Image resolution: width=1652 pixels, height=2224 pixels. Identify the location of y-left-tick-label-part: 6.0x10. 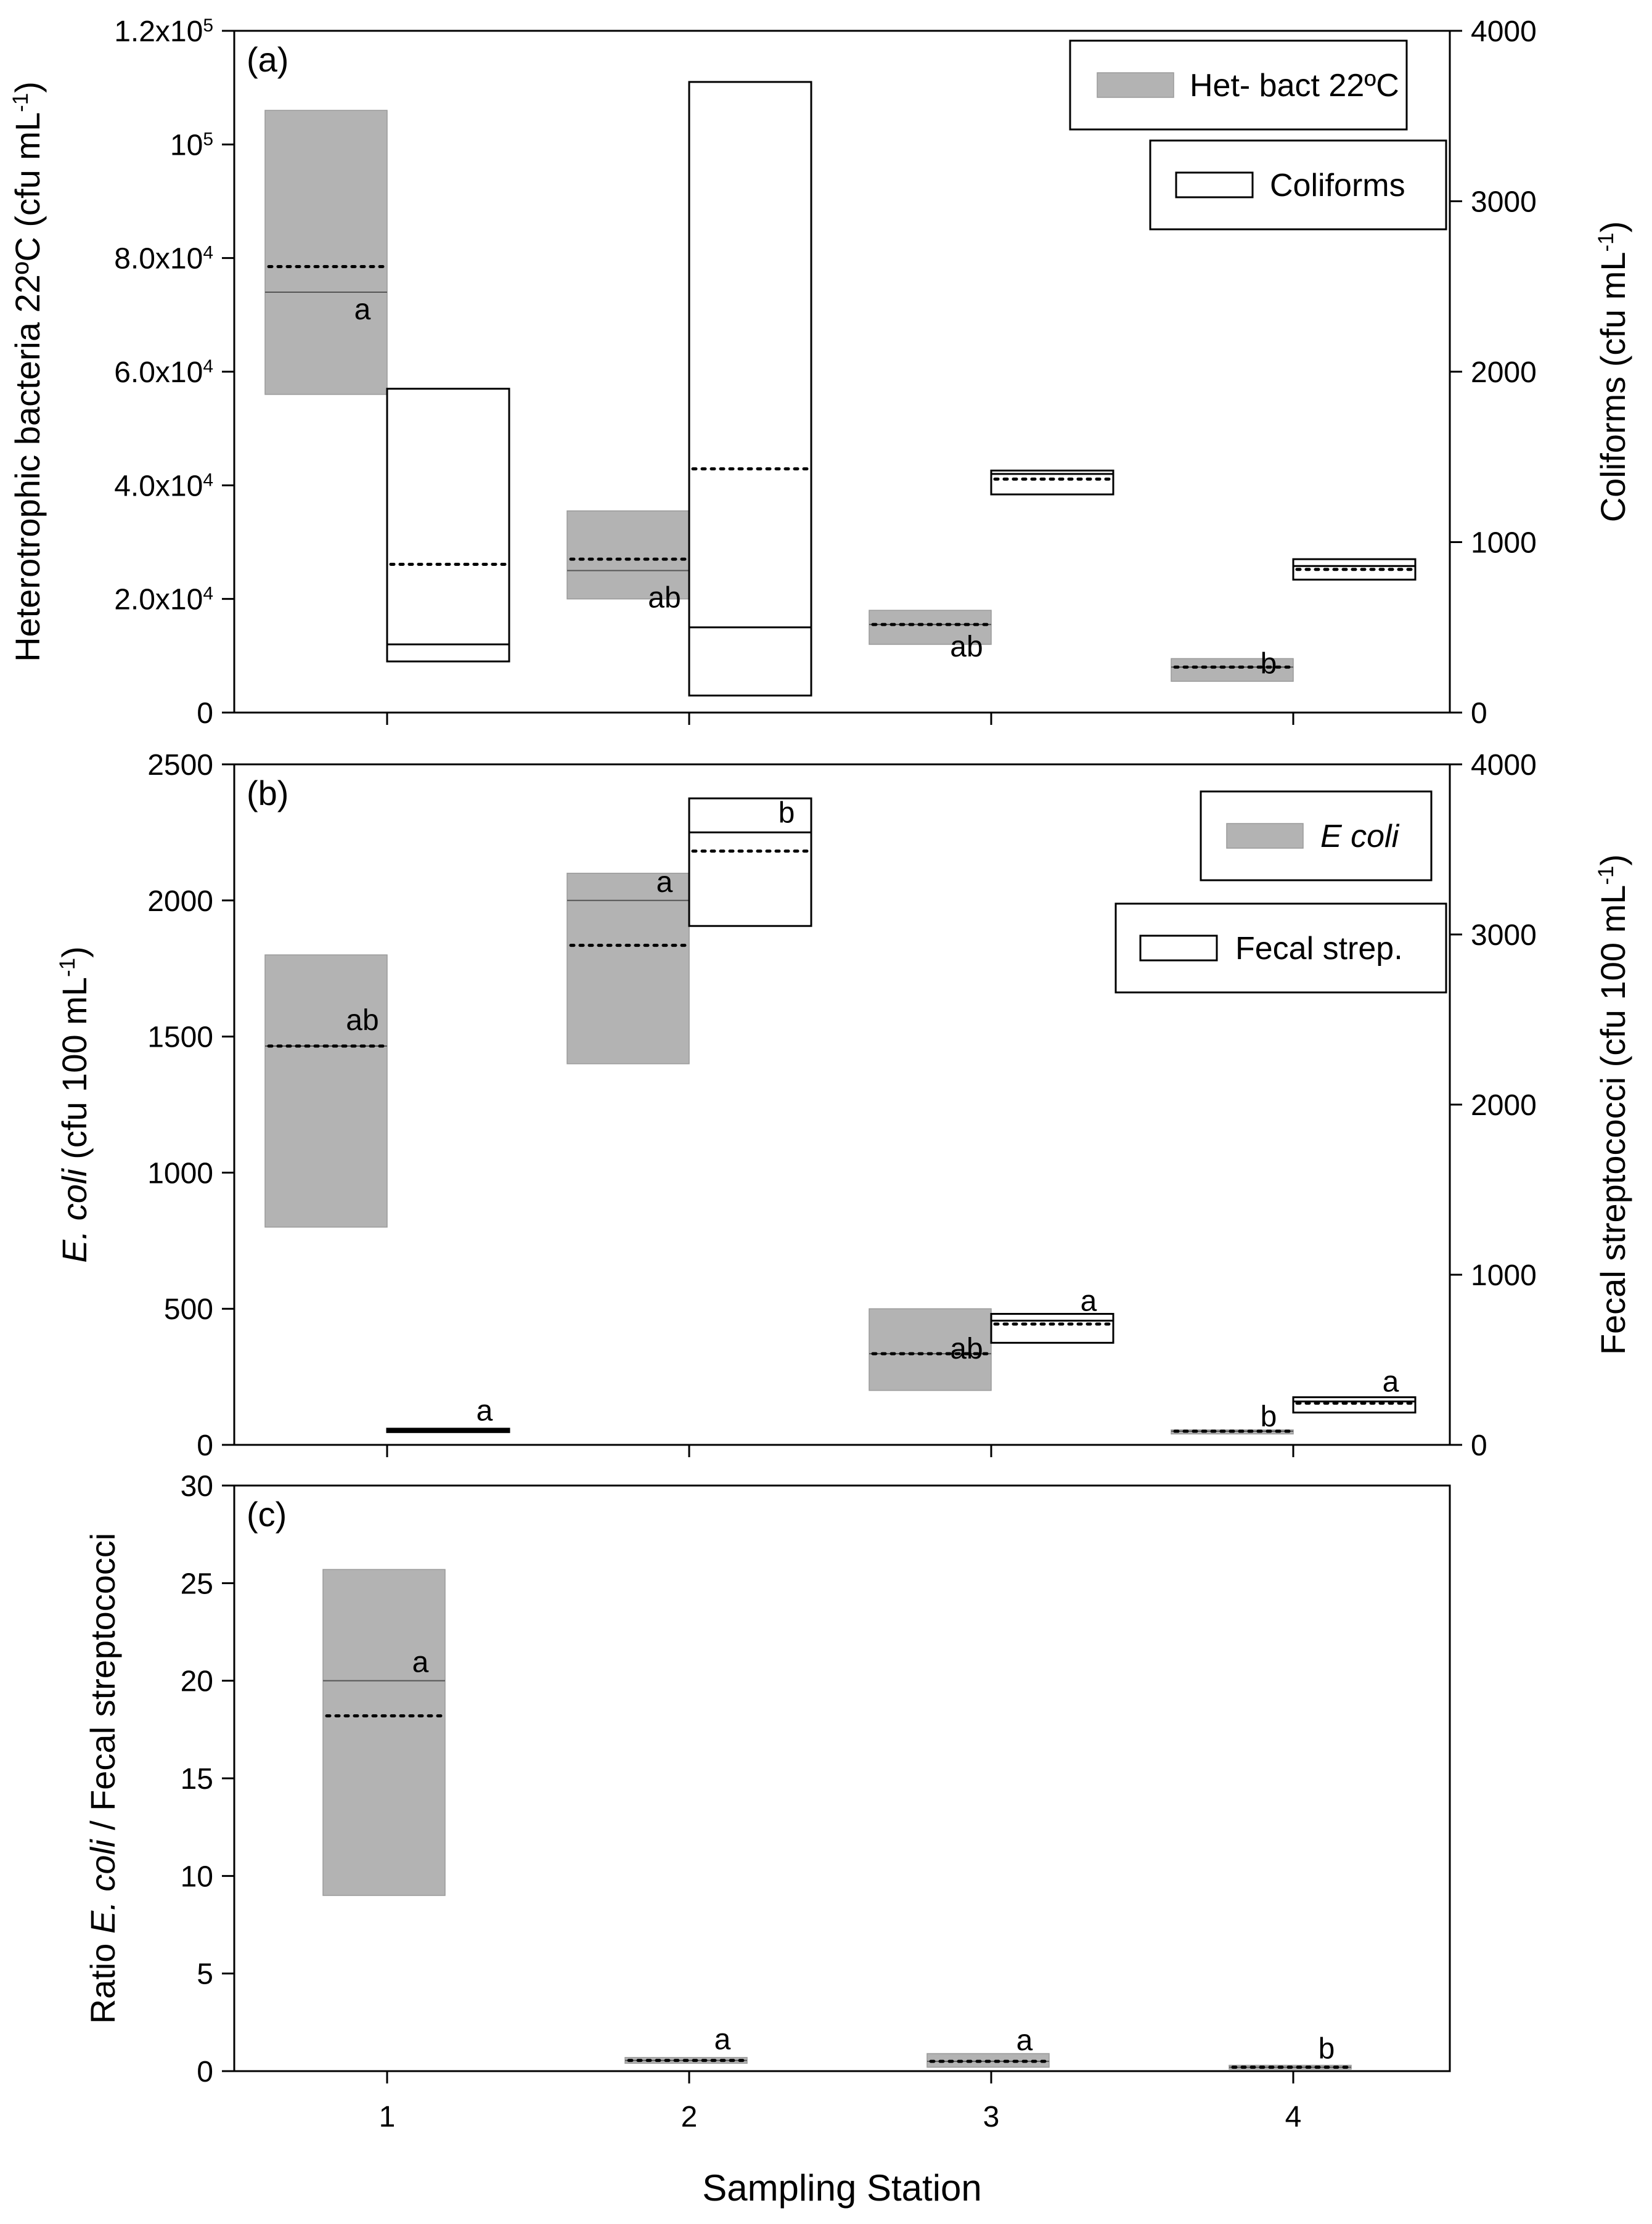
(159, 372).